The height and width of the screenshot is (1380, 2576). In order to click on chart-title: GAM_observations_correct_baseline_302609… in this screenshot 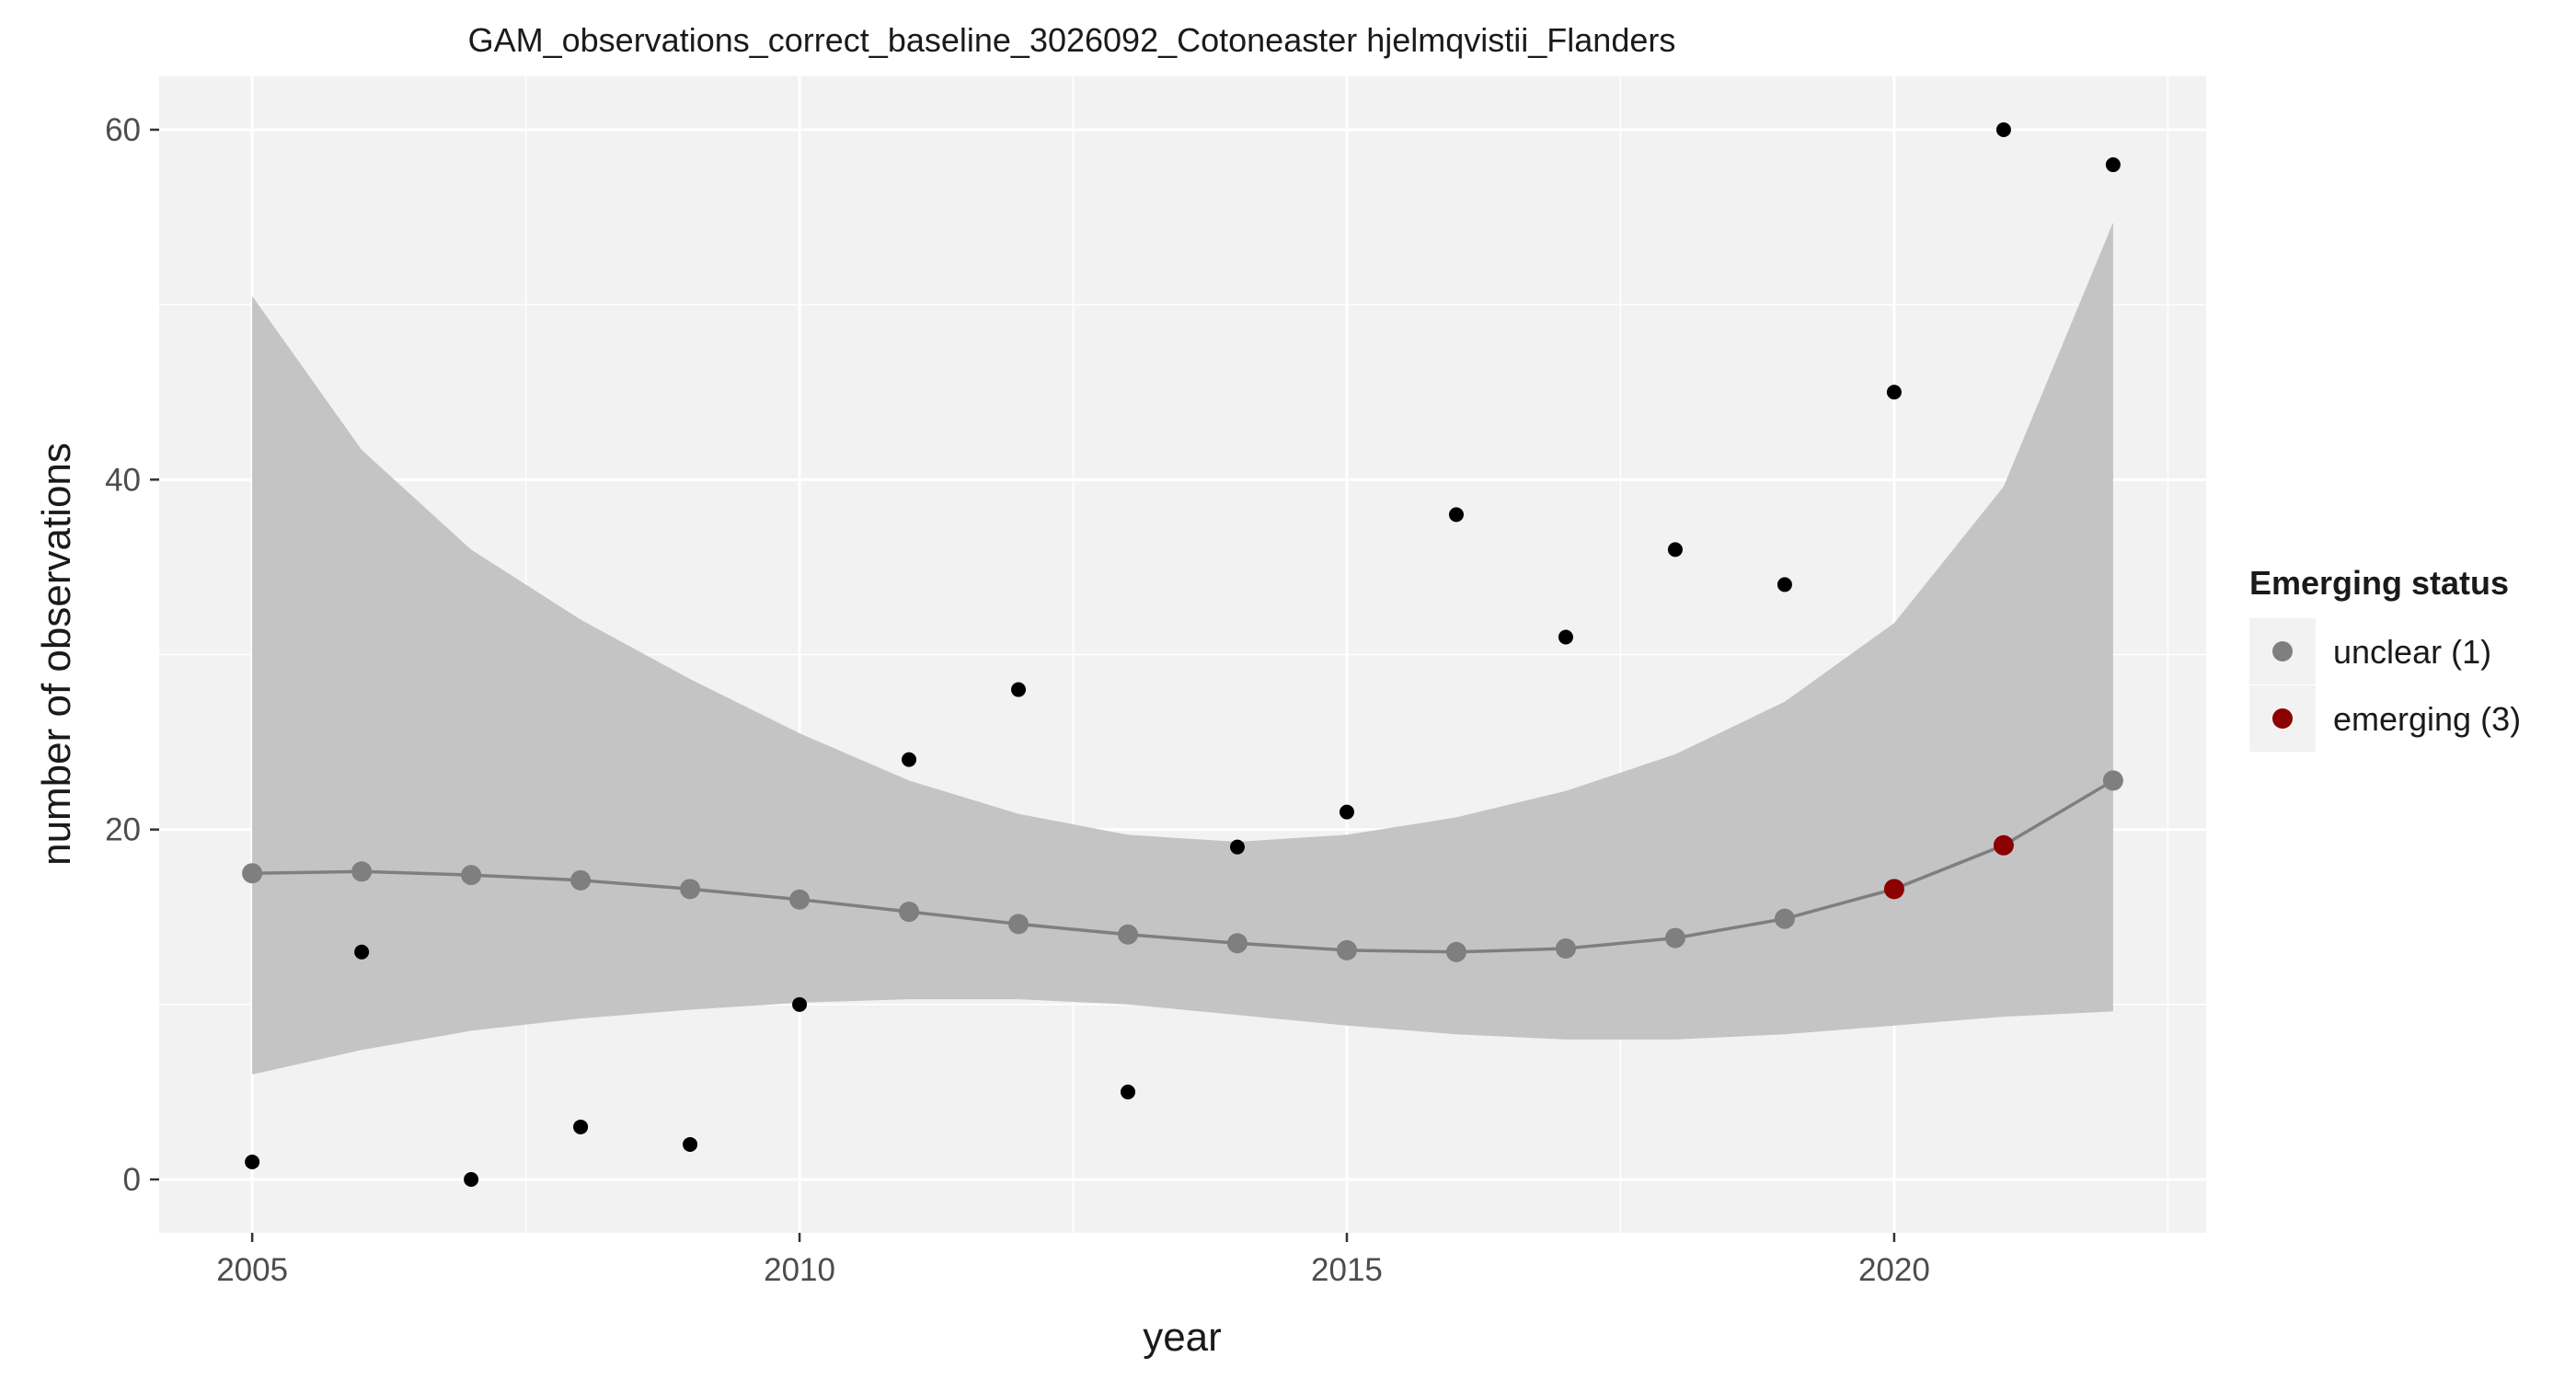, I will do `click(1072, 40)`.